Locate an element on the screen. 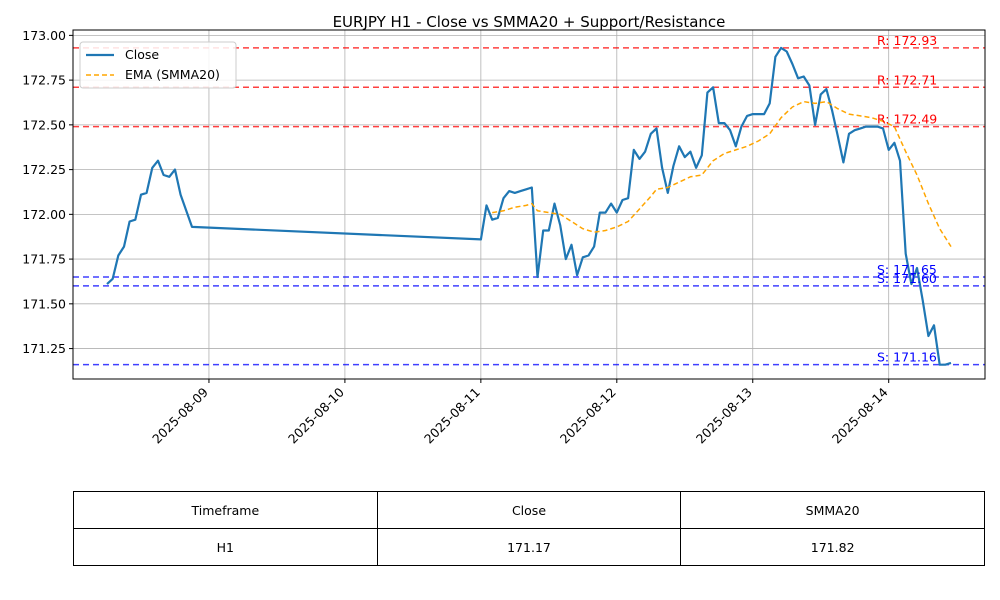 The image size is (1000, 600). y-tick-label: 171.75 is located at coordinates (44, 259).